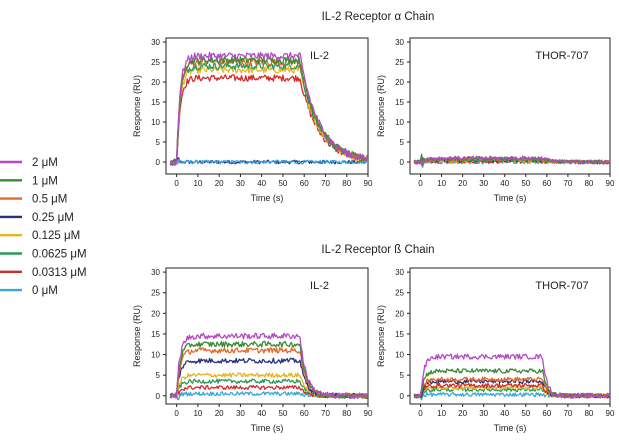 The height and width of the screenshot is (440, 619). I want to click on alpha-section-title: IL-2 Receptor α Chain, so click(378, 17).